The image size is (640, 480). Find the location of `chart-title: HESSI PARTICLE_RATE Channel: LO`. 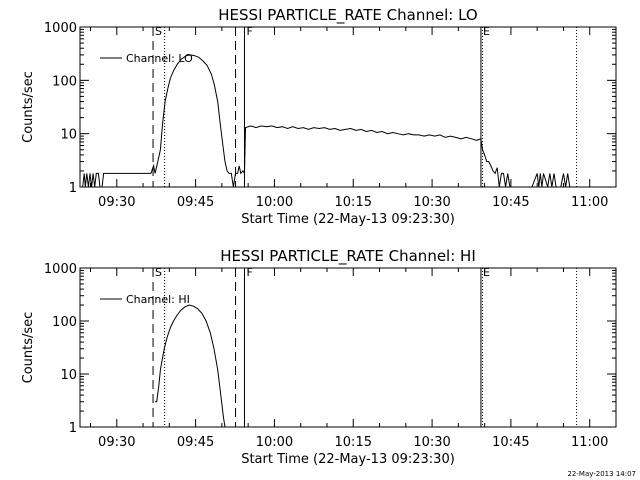

chart-title: HESSI PARTICLE_RATE Channel: LO is located at coordinates (347, 15).